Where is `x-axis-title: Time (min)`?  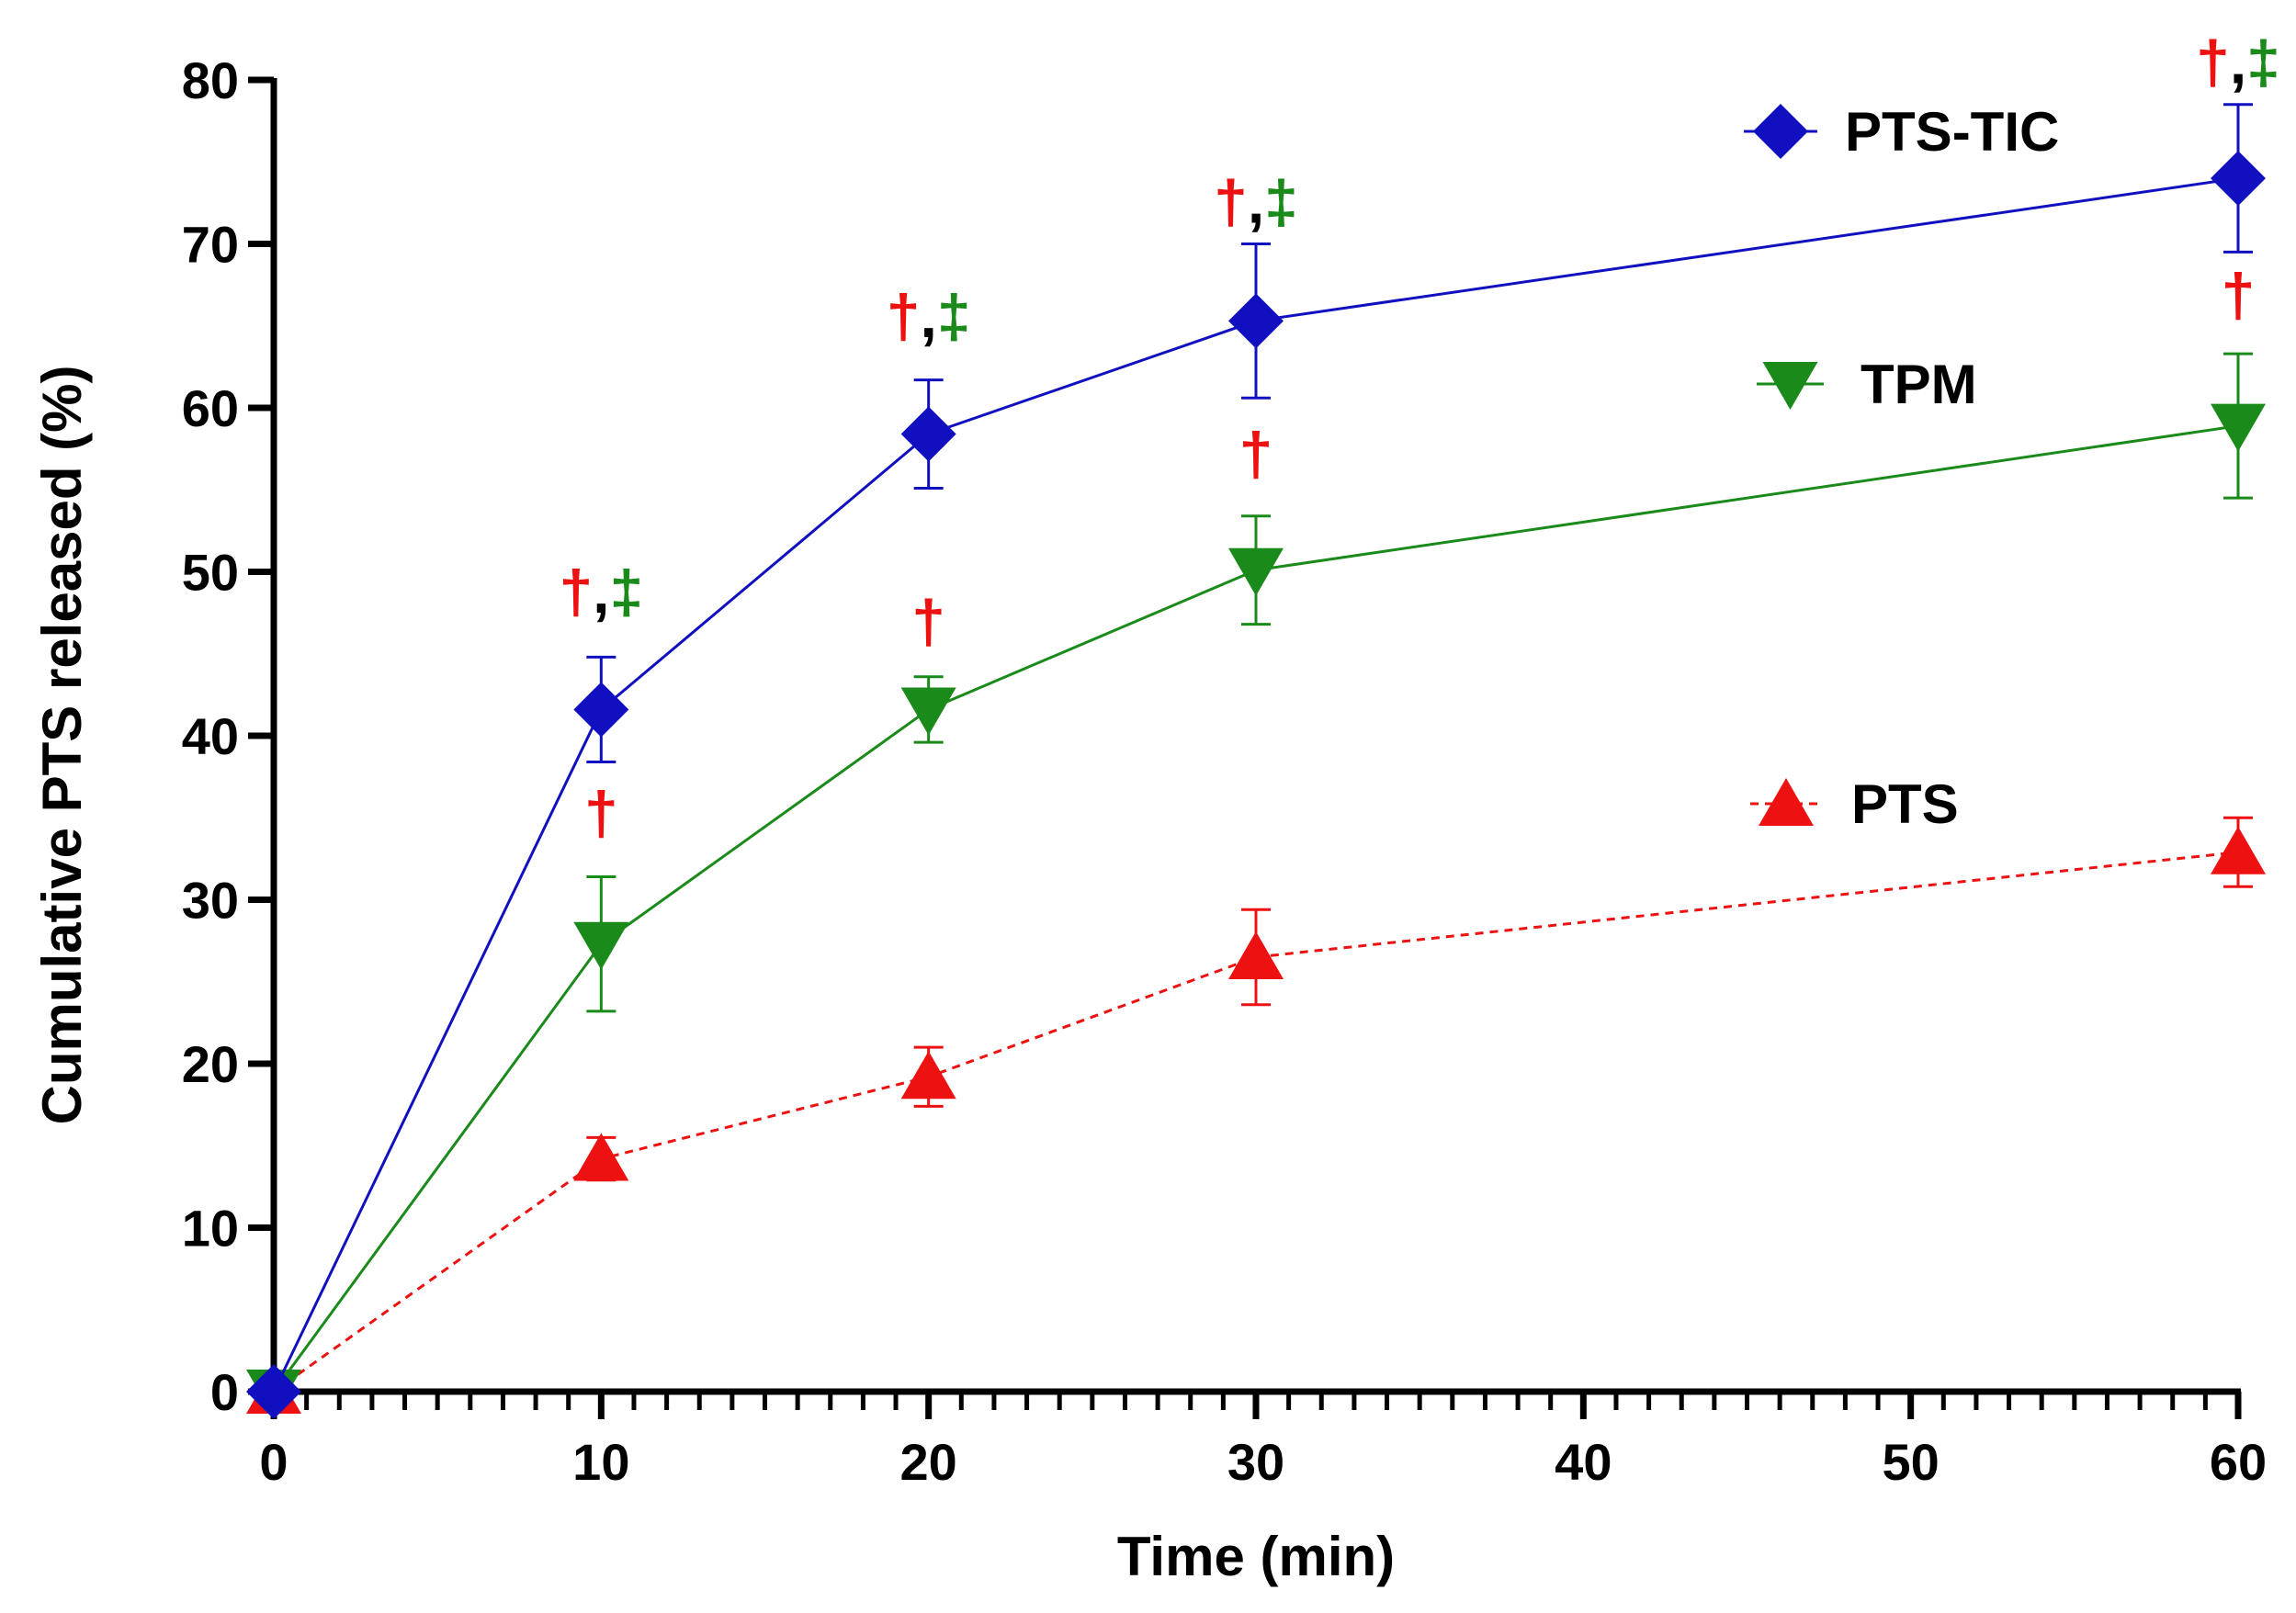
x-axis-title: Time (min) is located at coordinates (1256, 1556).